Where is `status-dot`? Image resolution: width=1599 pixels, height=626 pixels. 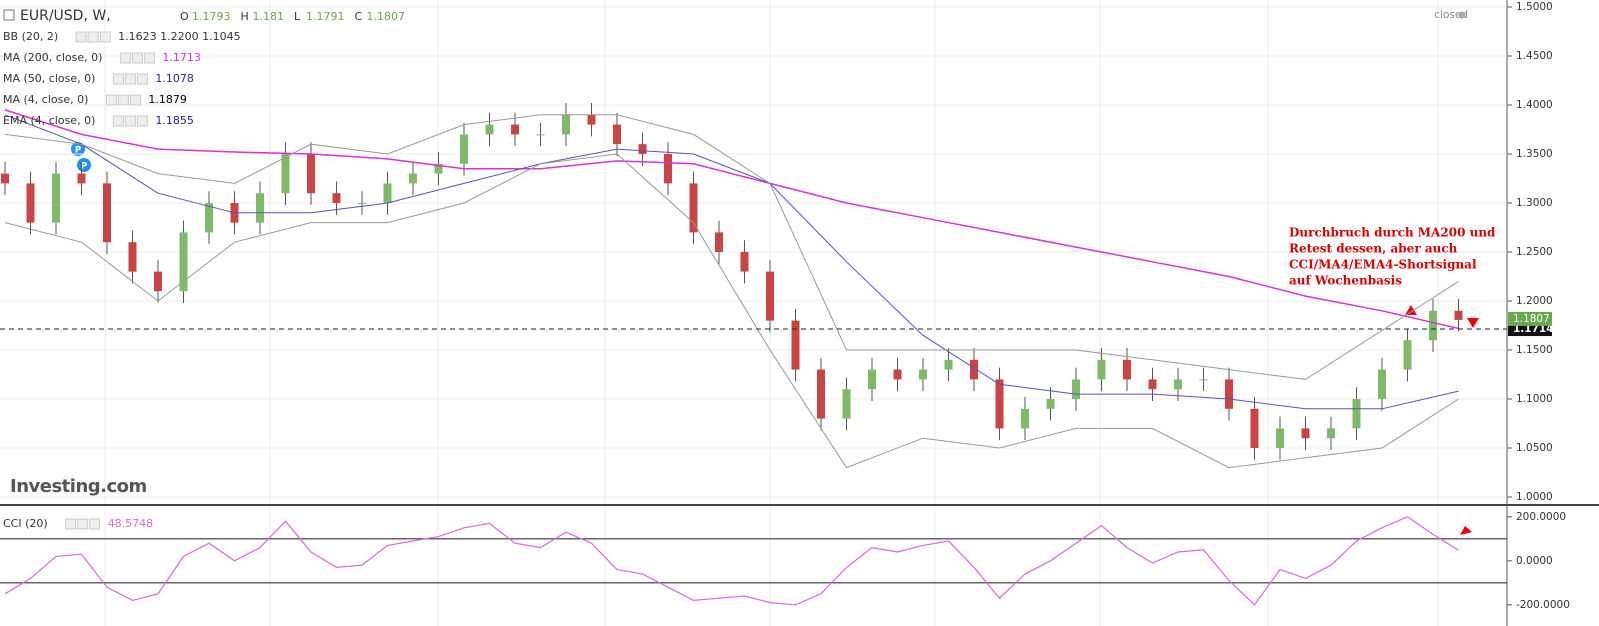
status-dot is located at coordinates (1462, 15).